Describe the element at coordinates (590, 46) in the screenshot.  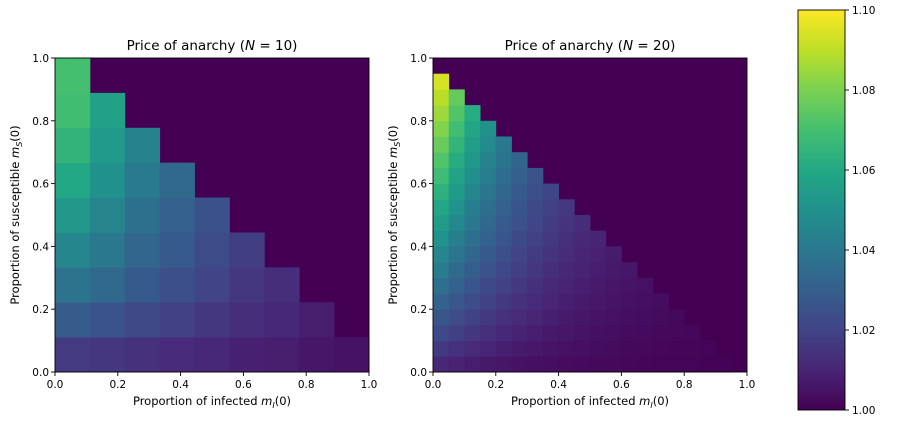
I see `panel-title: Price of anarchy (N = 20)` at that location.